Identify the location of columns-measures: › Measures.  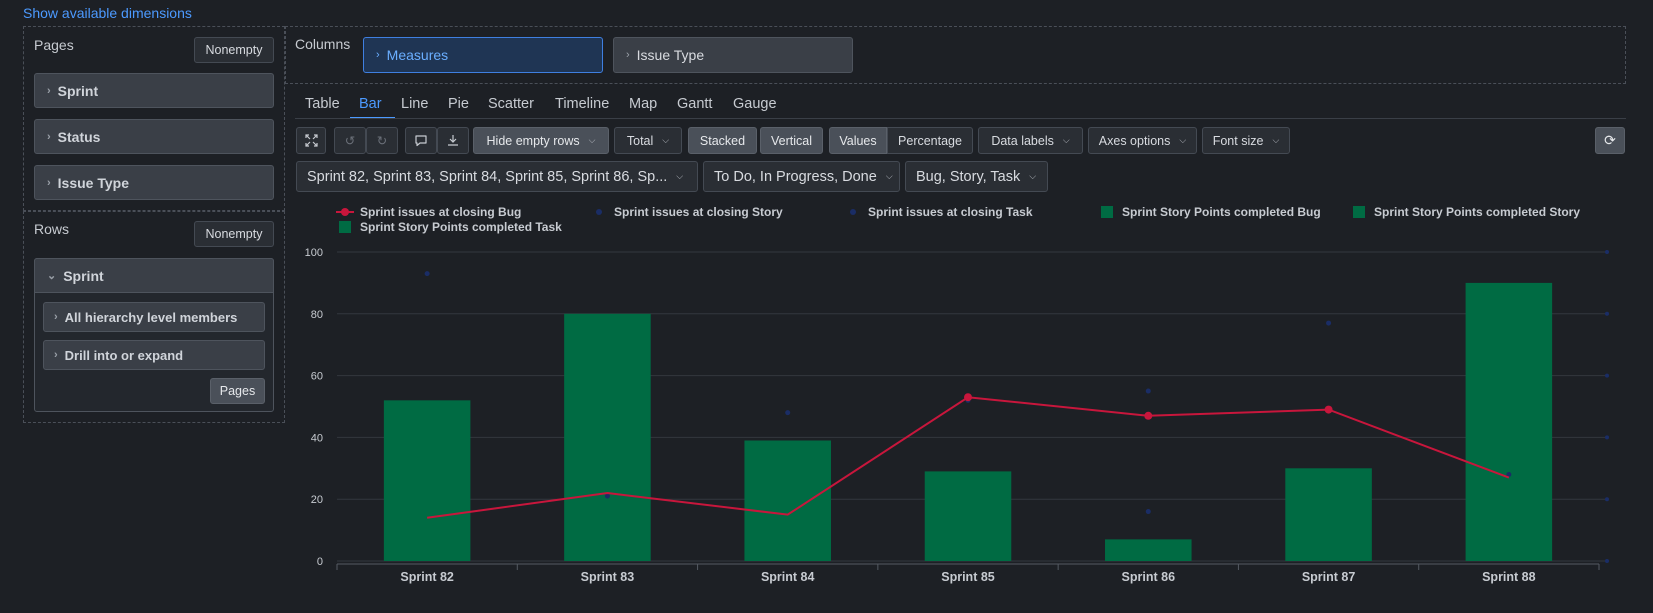
(483, 55).